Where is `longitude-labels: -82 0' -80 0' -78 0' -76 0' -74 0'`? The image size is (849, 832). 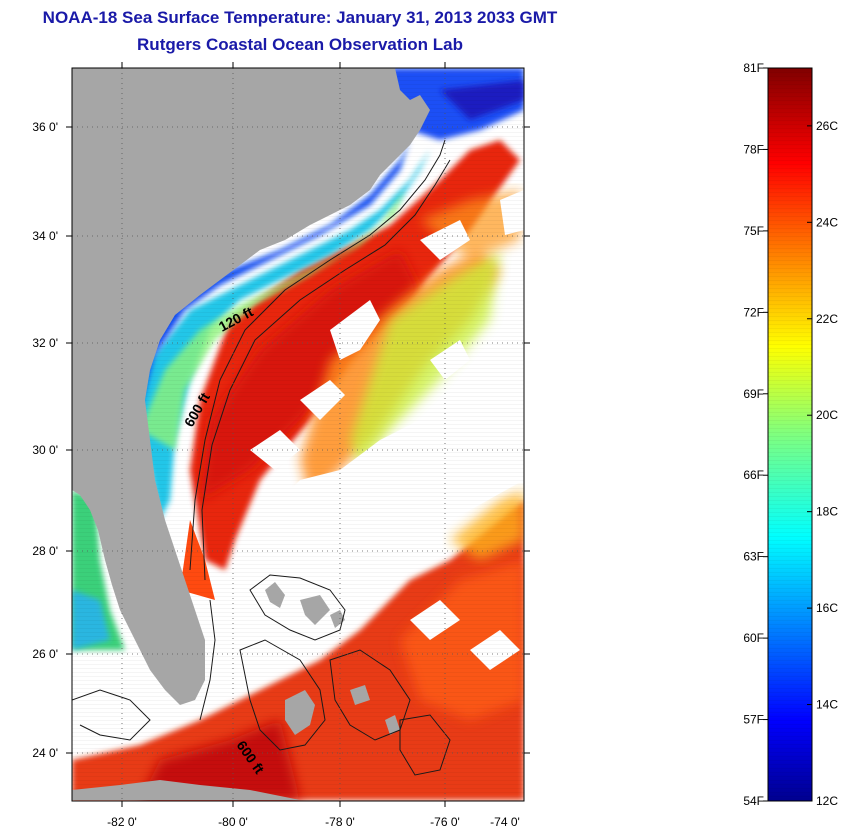 longitude-labels: -82 0' -80 0' -78 0' -76 0' -74 0' is located at coordinates (313, 822).